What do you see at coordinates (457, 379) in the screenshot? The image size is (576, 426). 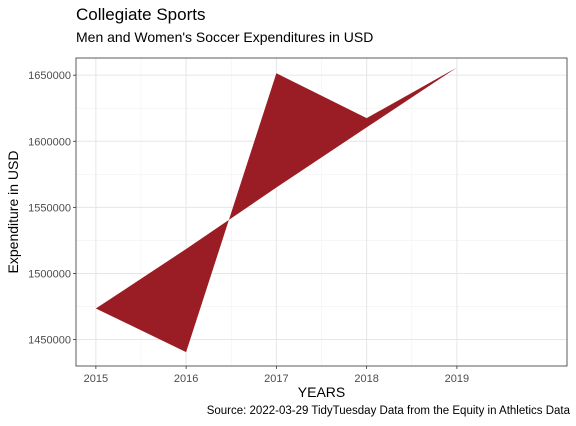 I see `x-tick-label: 2019` at bounding box center [457, 379].